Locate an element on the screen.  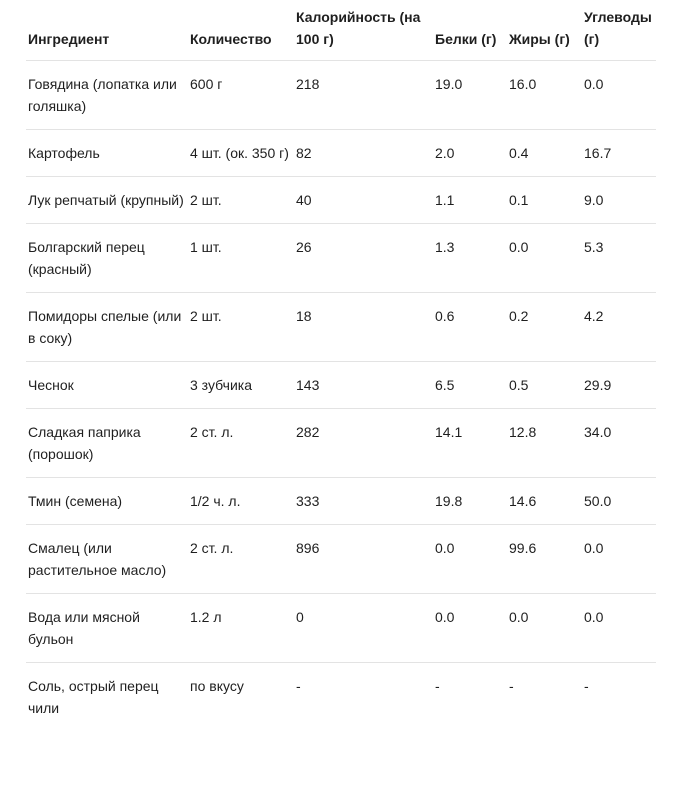
cell-carbs: 50.0 is located at coordinates (619, 501).